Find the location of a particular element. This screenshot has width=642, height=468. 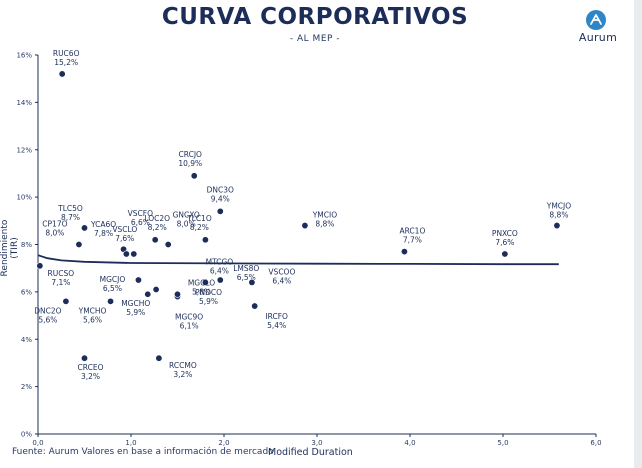

chart-subtitle: - AL MEP - is located at coordinates (315, 39).